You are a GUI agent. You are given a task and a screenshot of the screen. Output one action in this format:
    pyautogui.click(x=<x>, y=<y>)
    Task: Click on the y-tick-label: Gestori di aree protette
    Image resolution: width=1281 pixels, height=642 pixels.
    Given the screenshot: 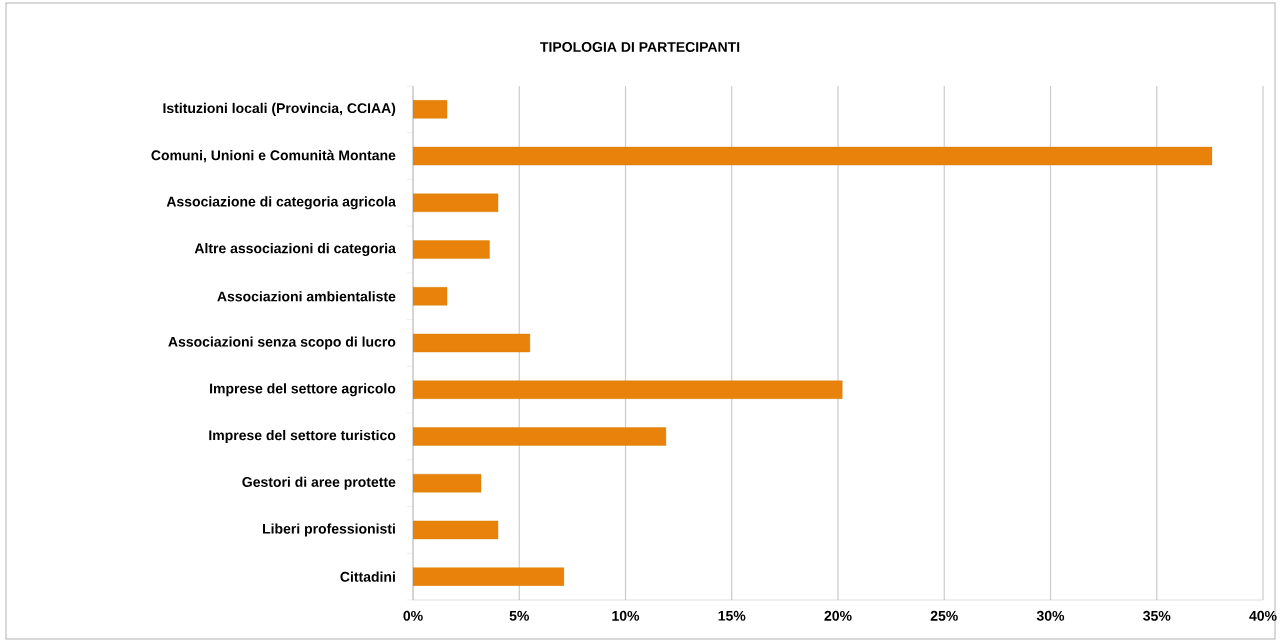 What is the action you would take?
    pyautogui.click(x=319, y=483)
    